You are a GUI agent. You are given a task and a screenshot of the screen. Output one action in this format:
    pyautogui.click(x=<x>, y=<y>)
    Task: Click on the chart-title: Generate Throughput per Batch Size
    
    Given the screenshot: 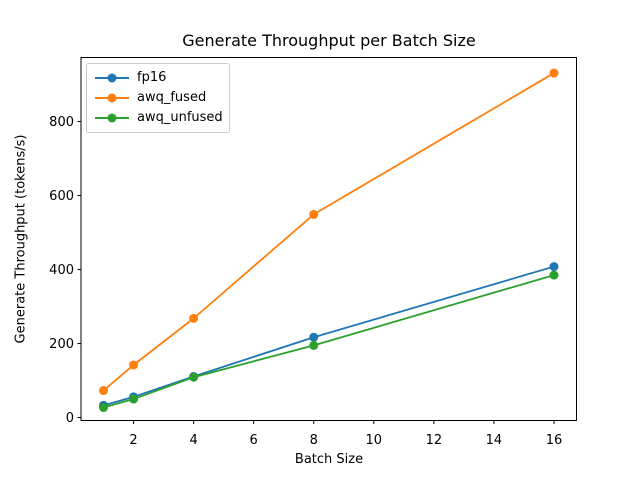 What is the action you would take?
    pyautogui.click(x=329, y=40)
    